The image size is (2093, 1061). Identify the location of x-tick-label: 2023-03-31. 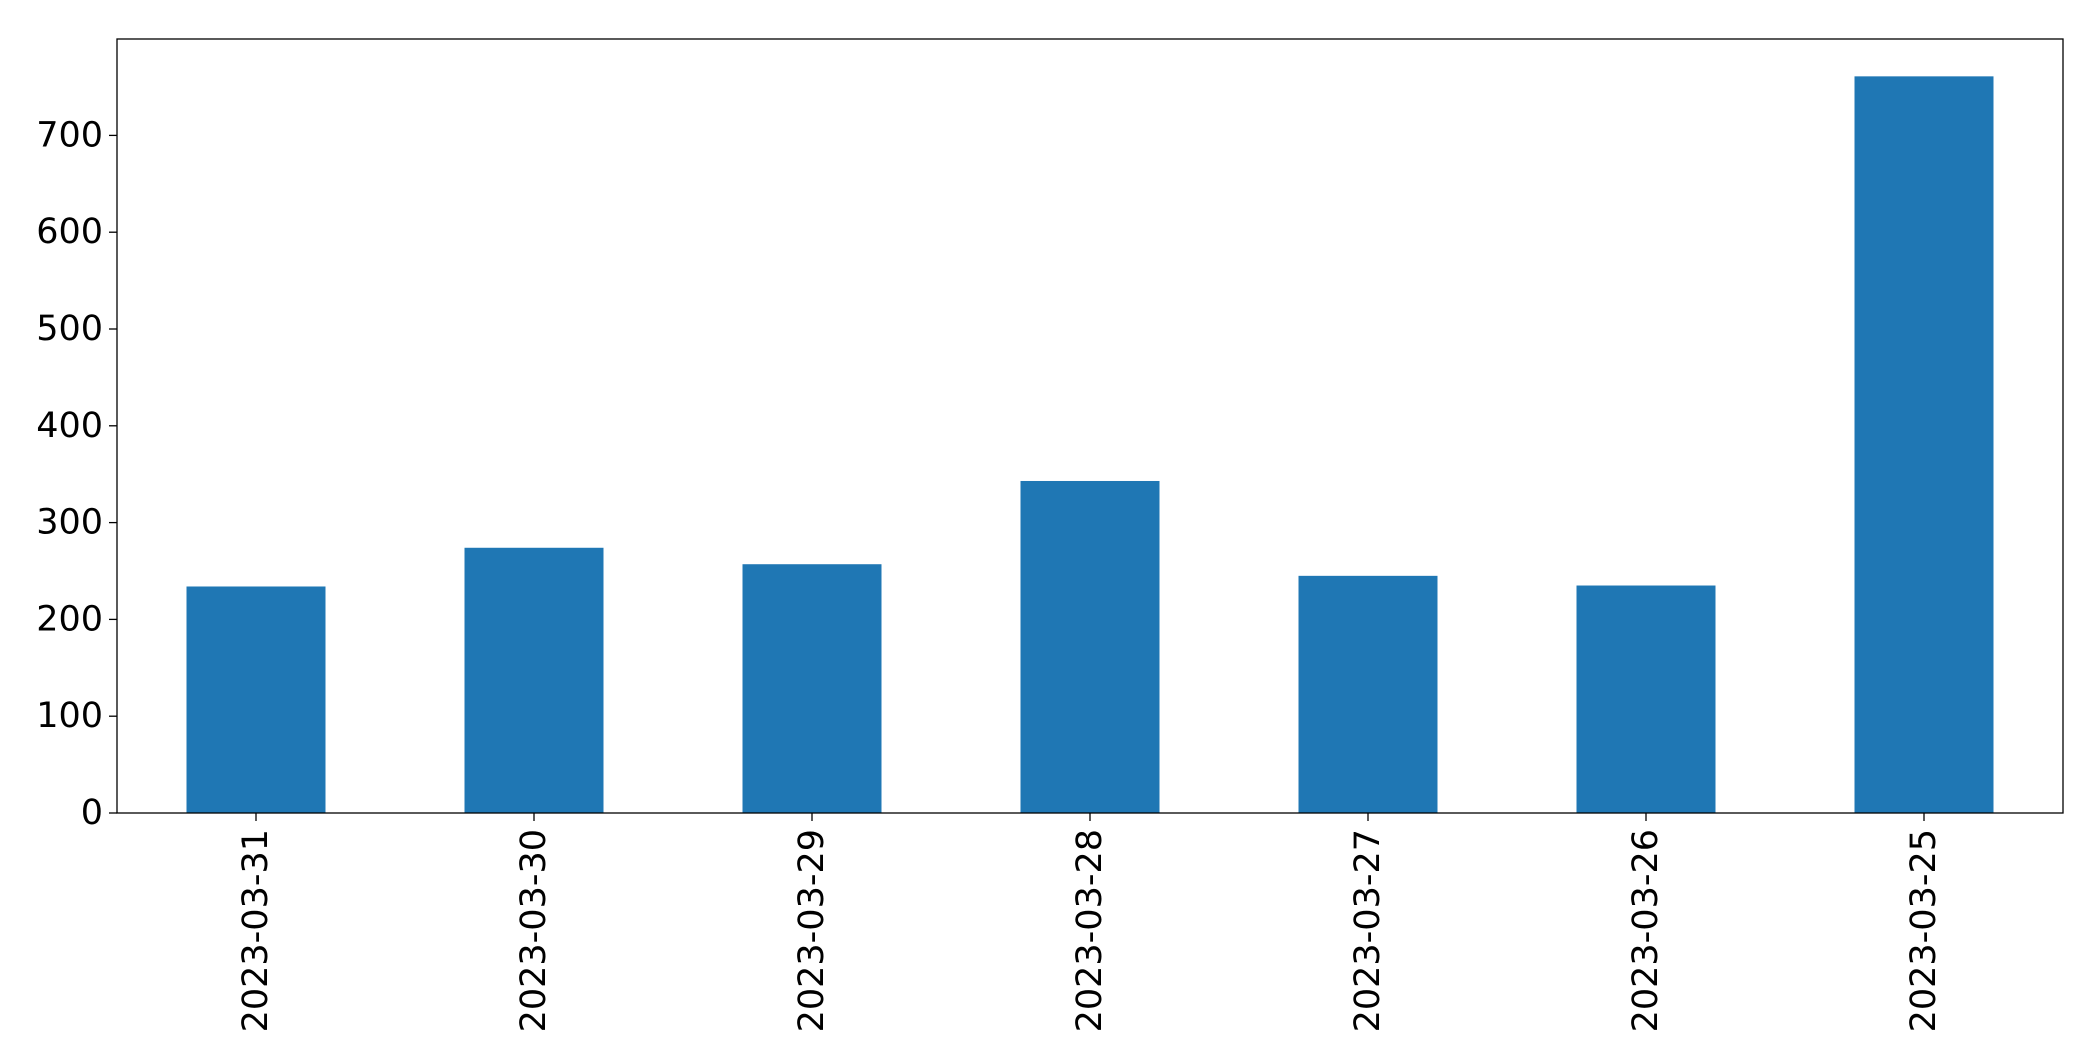
(256, 930).